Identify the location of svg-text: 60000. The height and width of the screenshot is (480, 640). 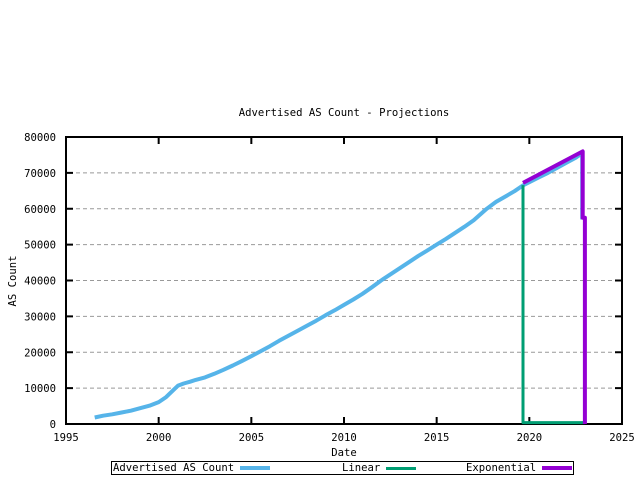
(40, 210).